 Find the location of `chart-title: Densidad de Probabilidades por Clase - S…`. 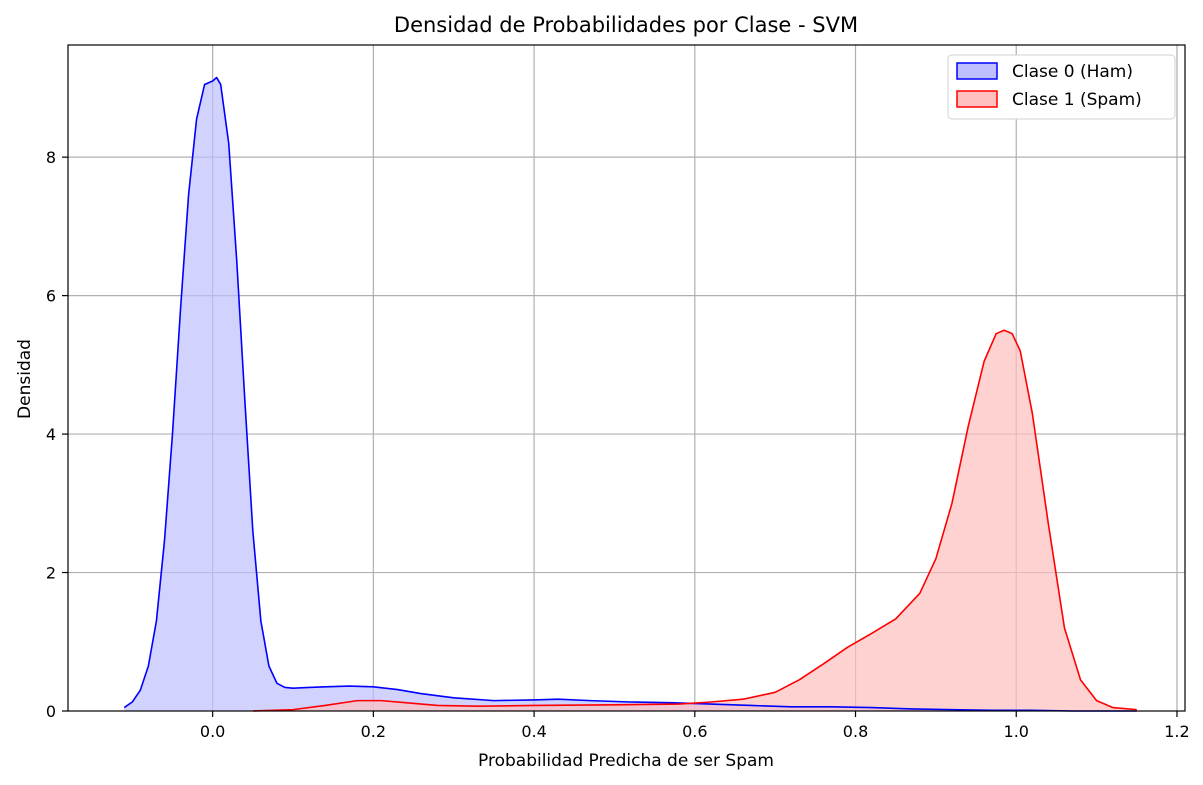

chart-title: Densidad de Probabilidades por Clase - S… is located at coordinates (626, 25).